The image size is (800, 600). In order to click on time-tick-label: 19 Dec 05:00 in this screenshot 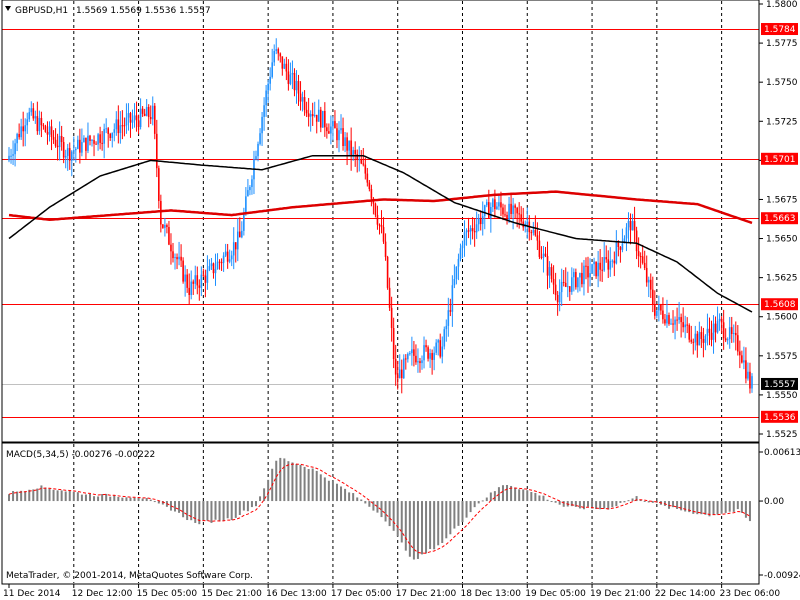, I will do `click(555, 594)`.